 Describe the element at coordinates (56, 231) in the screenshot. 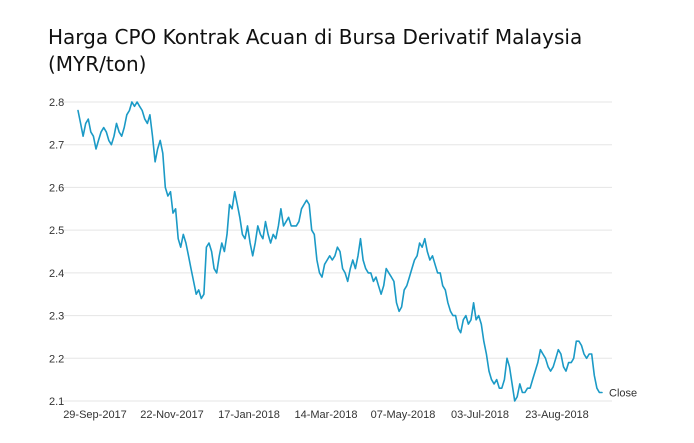

I see `y-tick-label: 2.5` at that location.